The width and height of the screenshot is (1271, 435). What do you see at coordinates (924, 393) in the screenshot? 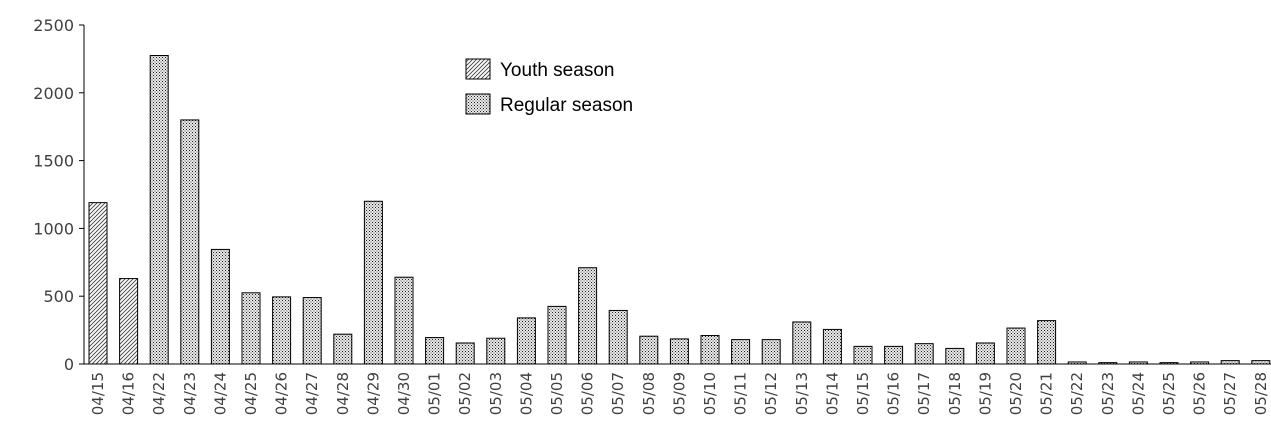
I see `x-tick-label: 05/17` at bounding box center [924, 393].